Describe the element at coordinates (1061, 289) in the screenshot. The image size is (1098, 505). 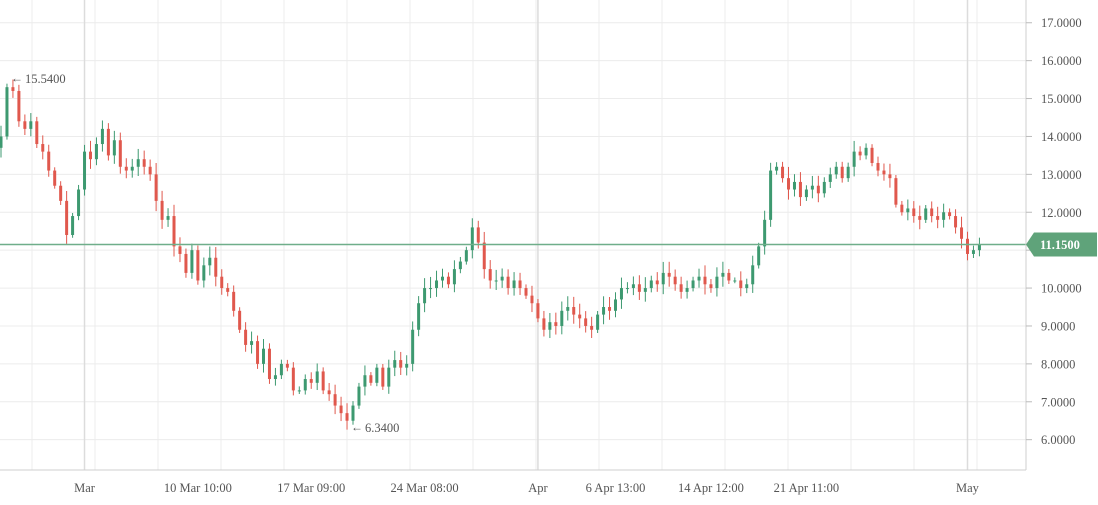
I see `y-tick-label: 10.0000` at that location.